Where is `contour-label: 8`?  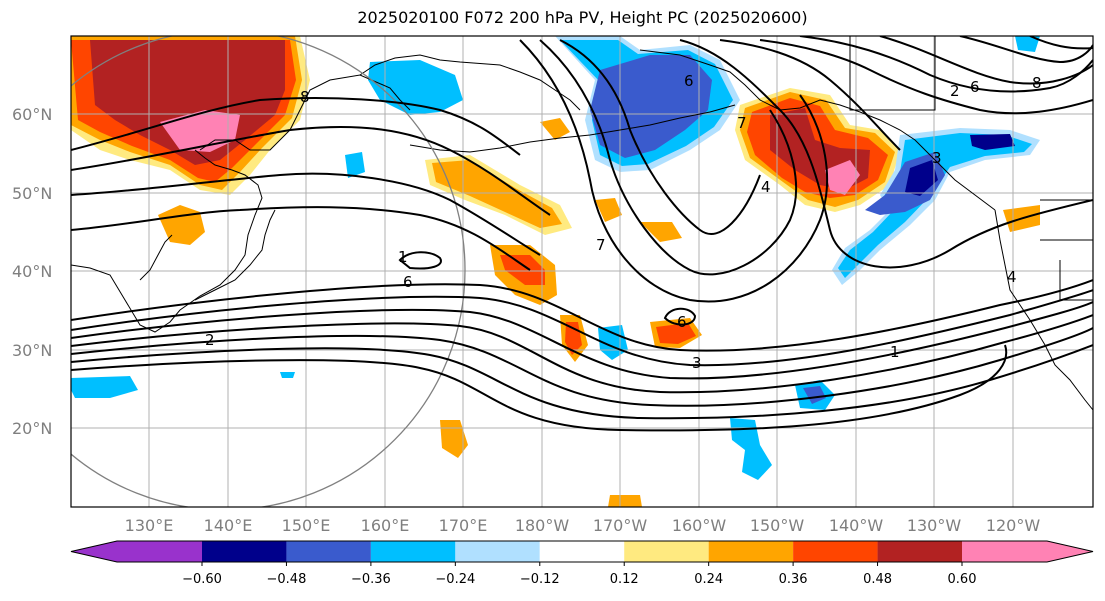 contour-label: 8 is located at coordinates (305, 97).